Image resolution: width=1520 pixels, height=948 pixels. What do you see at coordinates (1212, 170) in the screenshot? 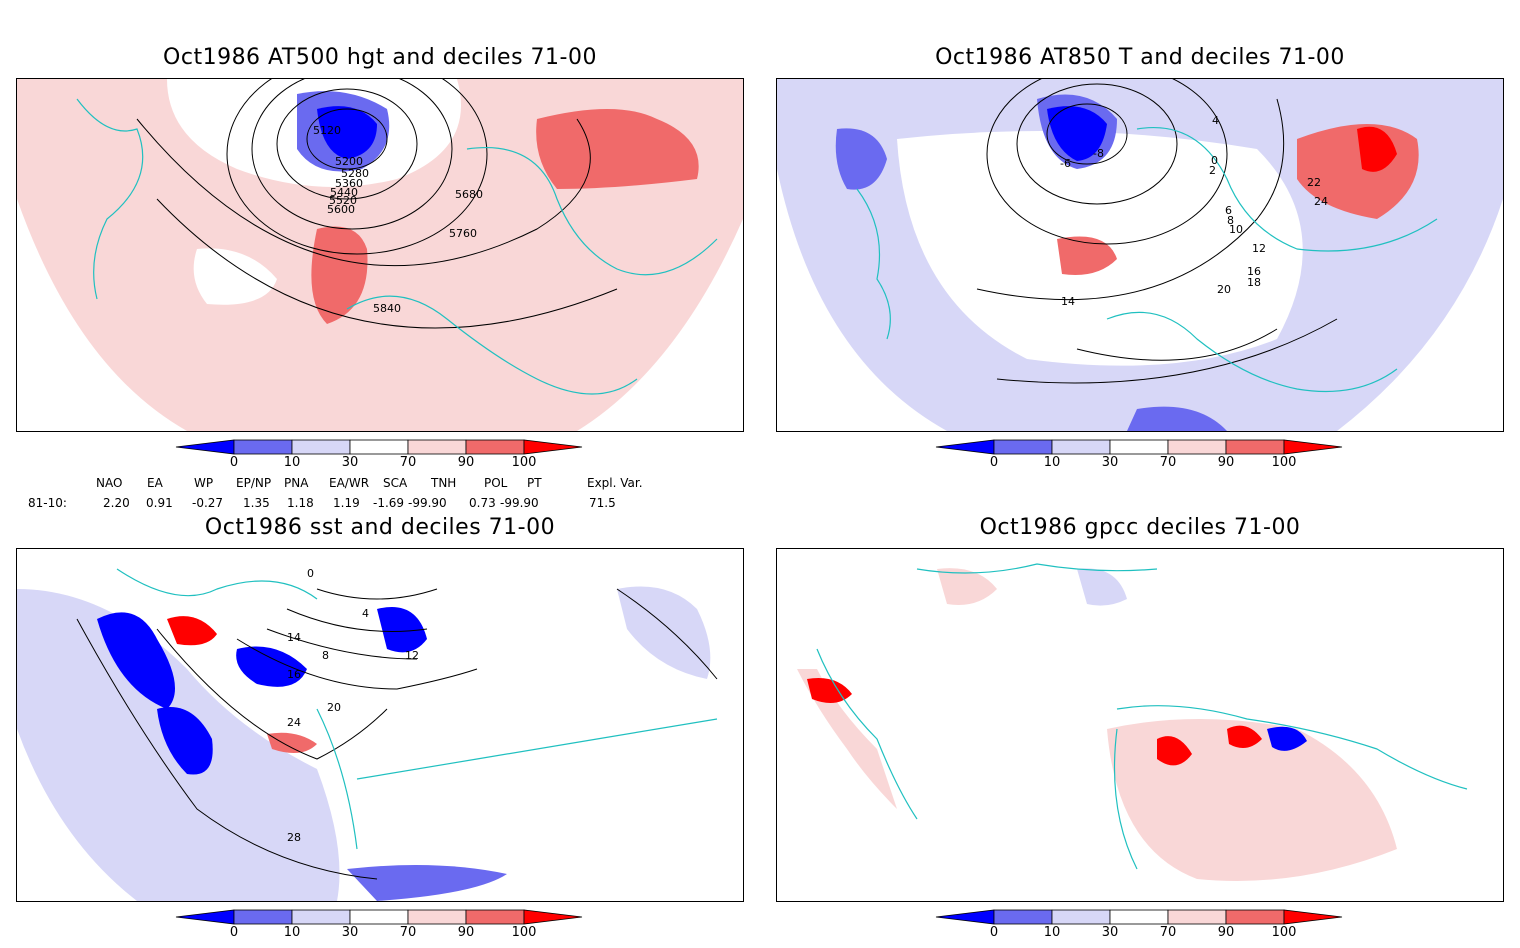
I see `svg-text: 2` at bounding box center [1212, 170].